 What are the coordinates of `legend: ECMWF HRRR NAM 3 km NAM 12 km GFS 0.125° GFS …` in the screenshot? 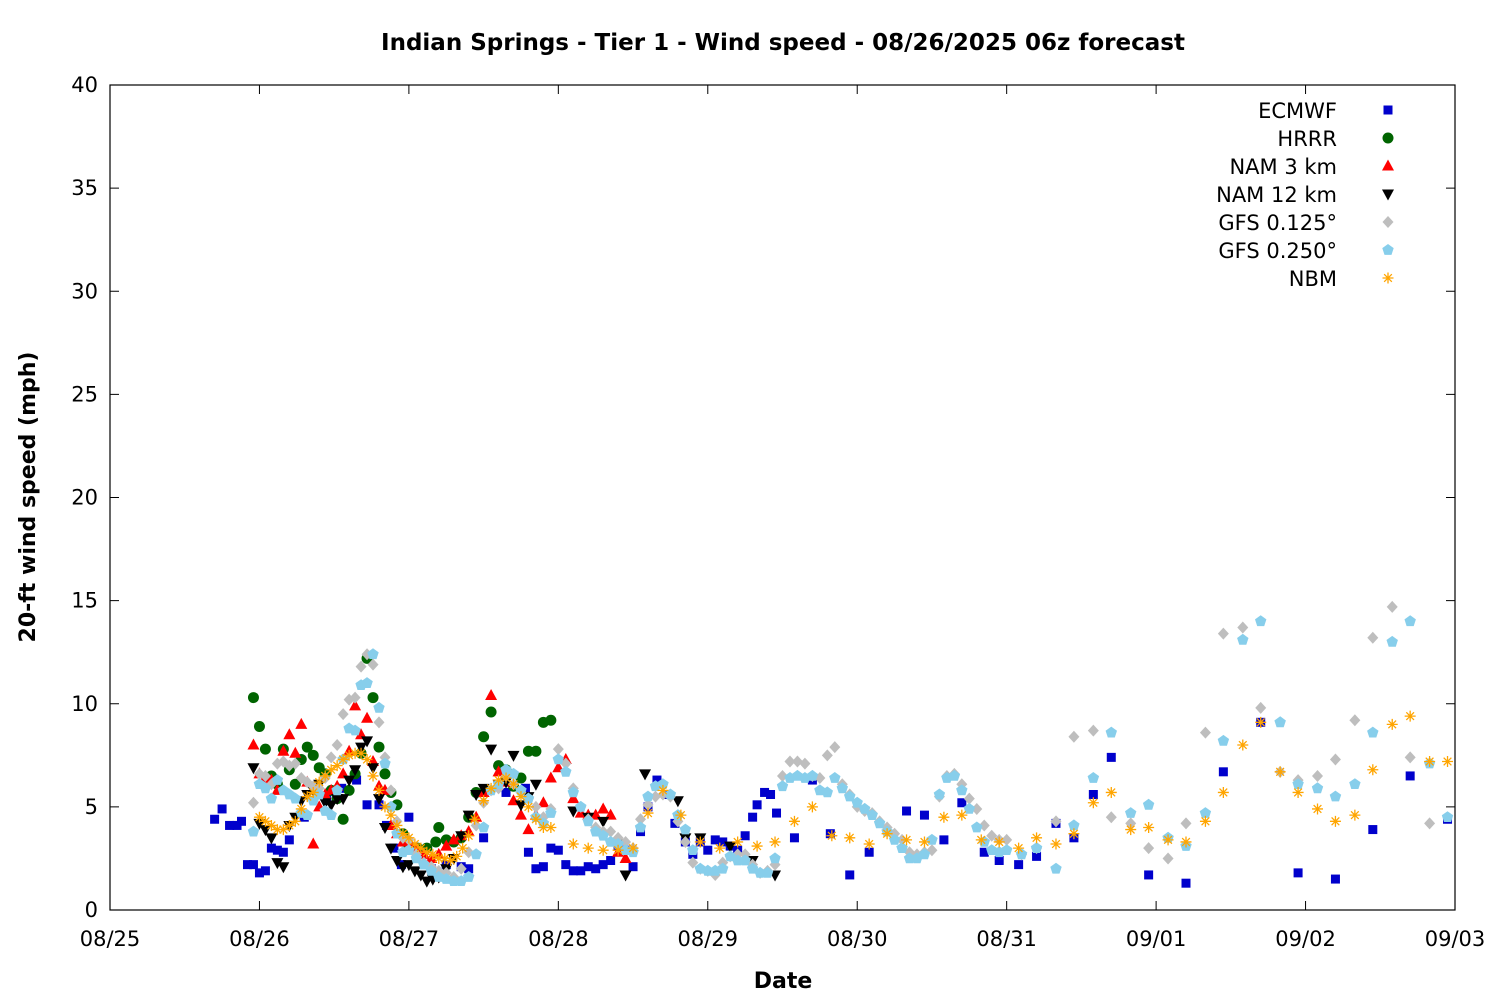 It's located at (1305, 195).